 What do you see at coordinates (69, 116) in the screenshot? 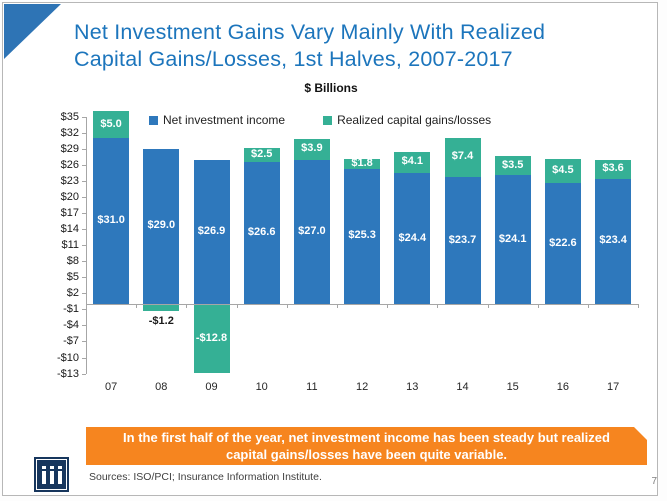
I see `y-axis-tick-label: $35` at bounding box center [69, 116].